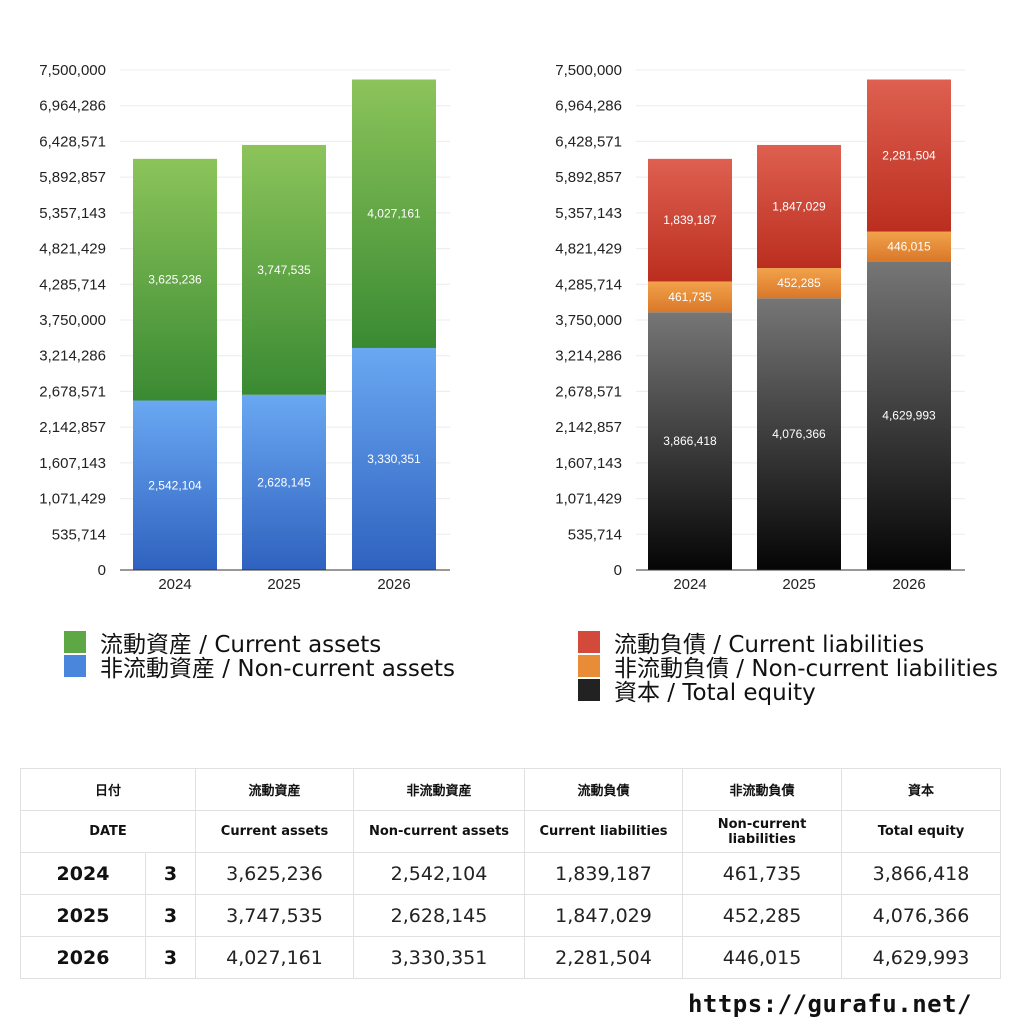  I want to click on table-cell: 4,076,366, so click(921, 915).